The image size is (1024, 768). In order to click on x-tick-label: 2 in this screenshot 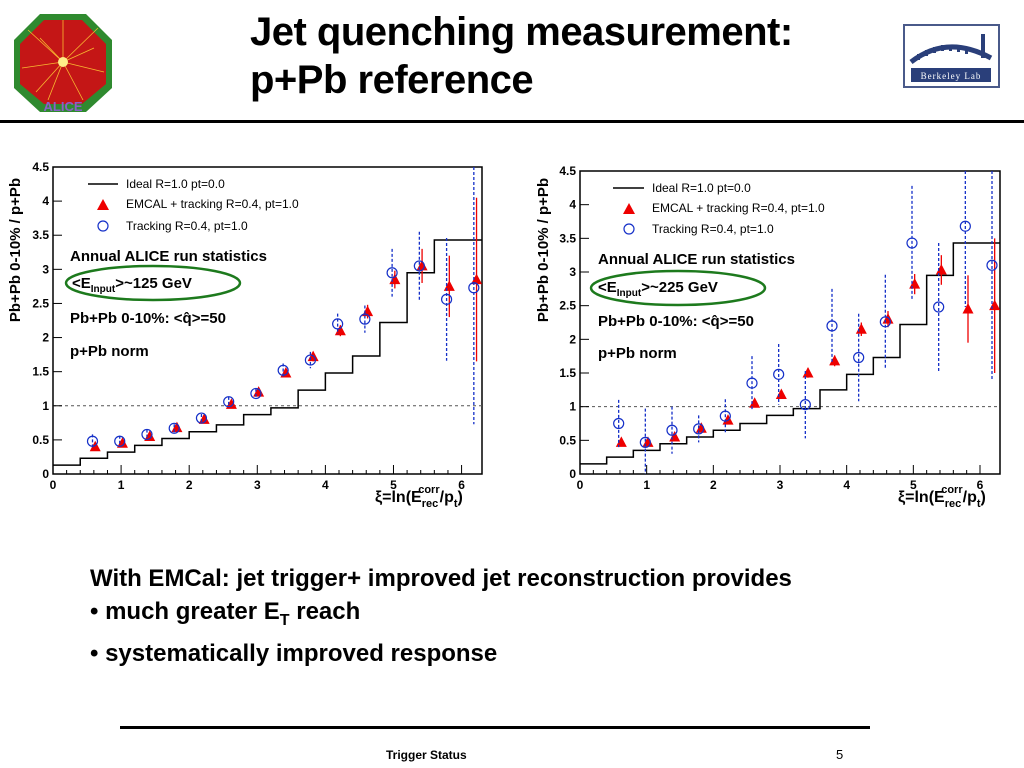, I will do `click(713, 485)`.